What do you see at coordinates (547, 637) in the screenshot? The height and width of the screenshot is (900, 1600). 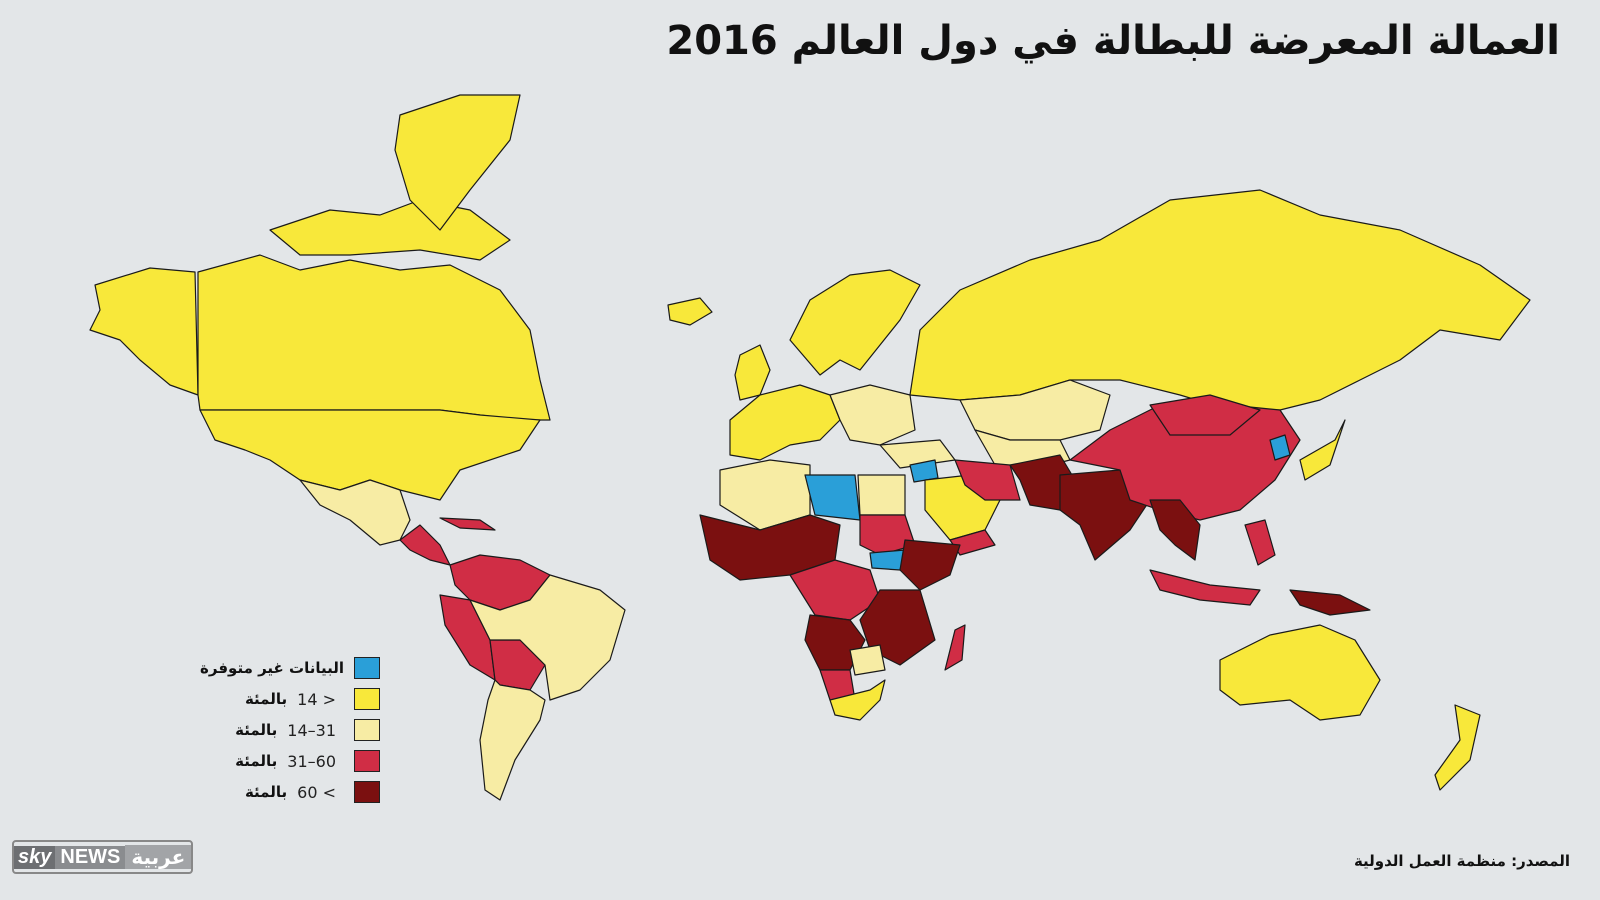 I see `brazil` at bounding box center [547, 637].